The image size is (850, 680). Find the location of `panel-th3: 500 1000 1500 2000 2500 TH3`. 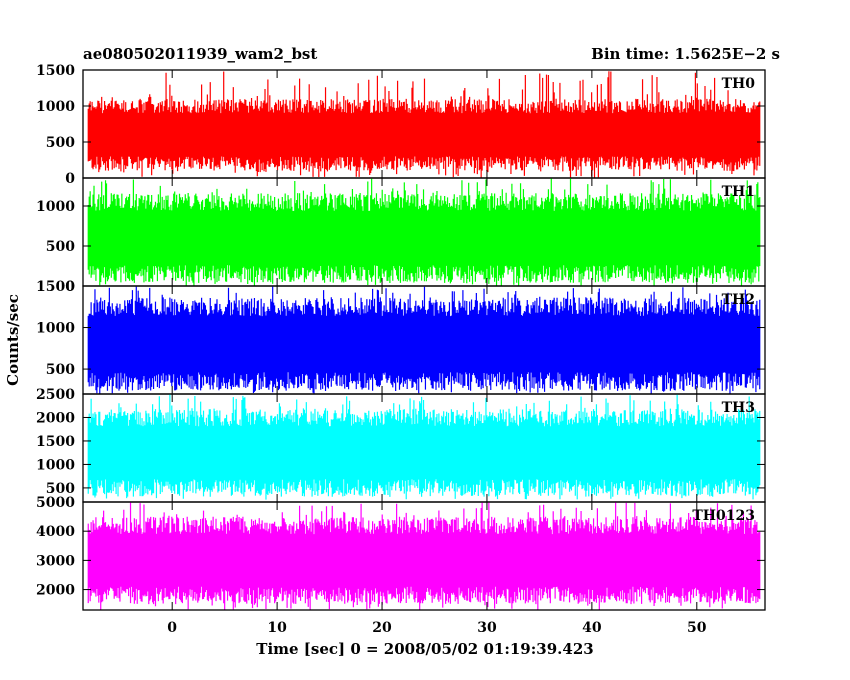

panel-th3: 500 1000 1500 2000 2500 TH3 is located at coordinates (401, 445).